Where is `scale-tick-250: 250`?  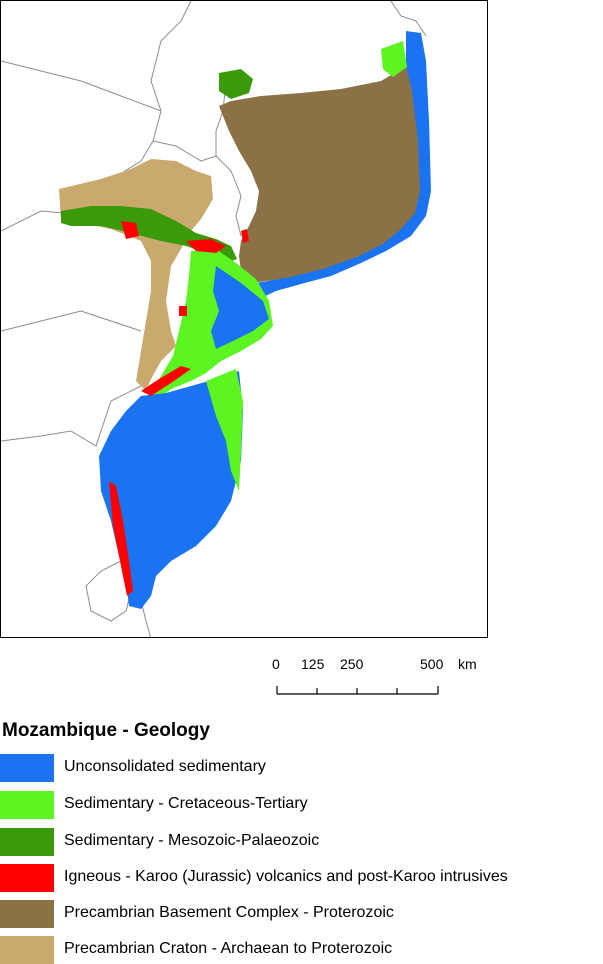
scale-tick-250: 250 is located at coordinates (352, 664).